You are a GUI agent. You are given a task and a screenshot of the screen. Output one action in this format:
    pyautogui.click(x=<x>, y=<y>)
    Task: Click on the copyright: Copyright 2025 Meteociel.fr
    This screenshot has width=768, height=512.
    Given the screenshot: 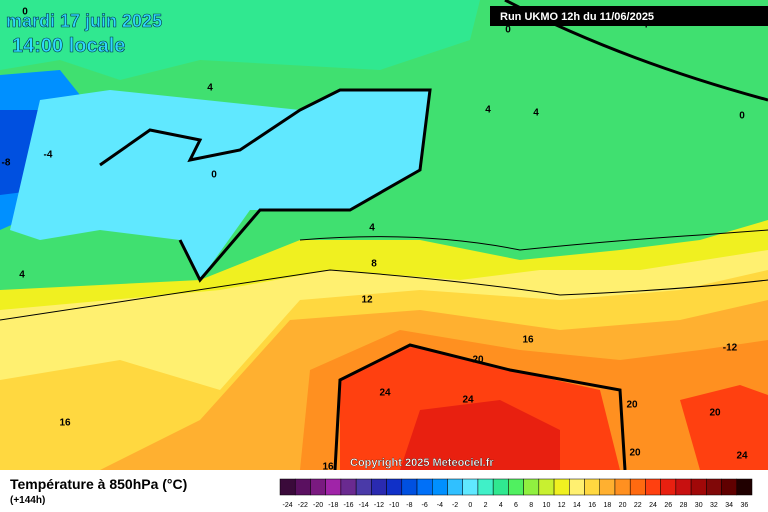 What is the action you would take?
    pyautogui.click(x=422, y=463)
    